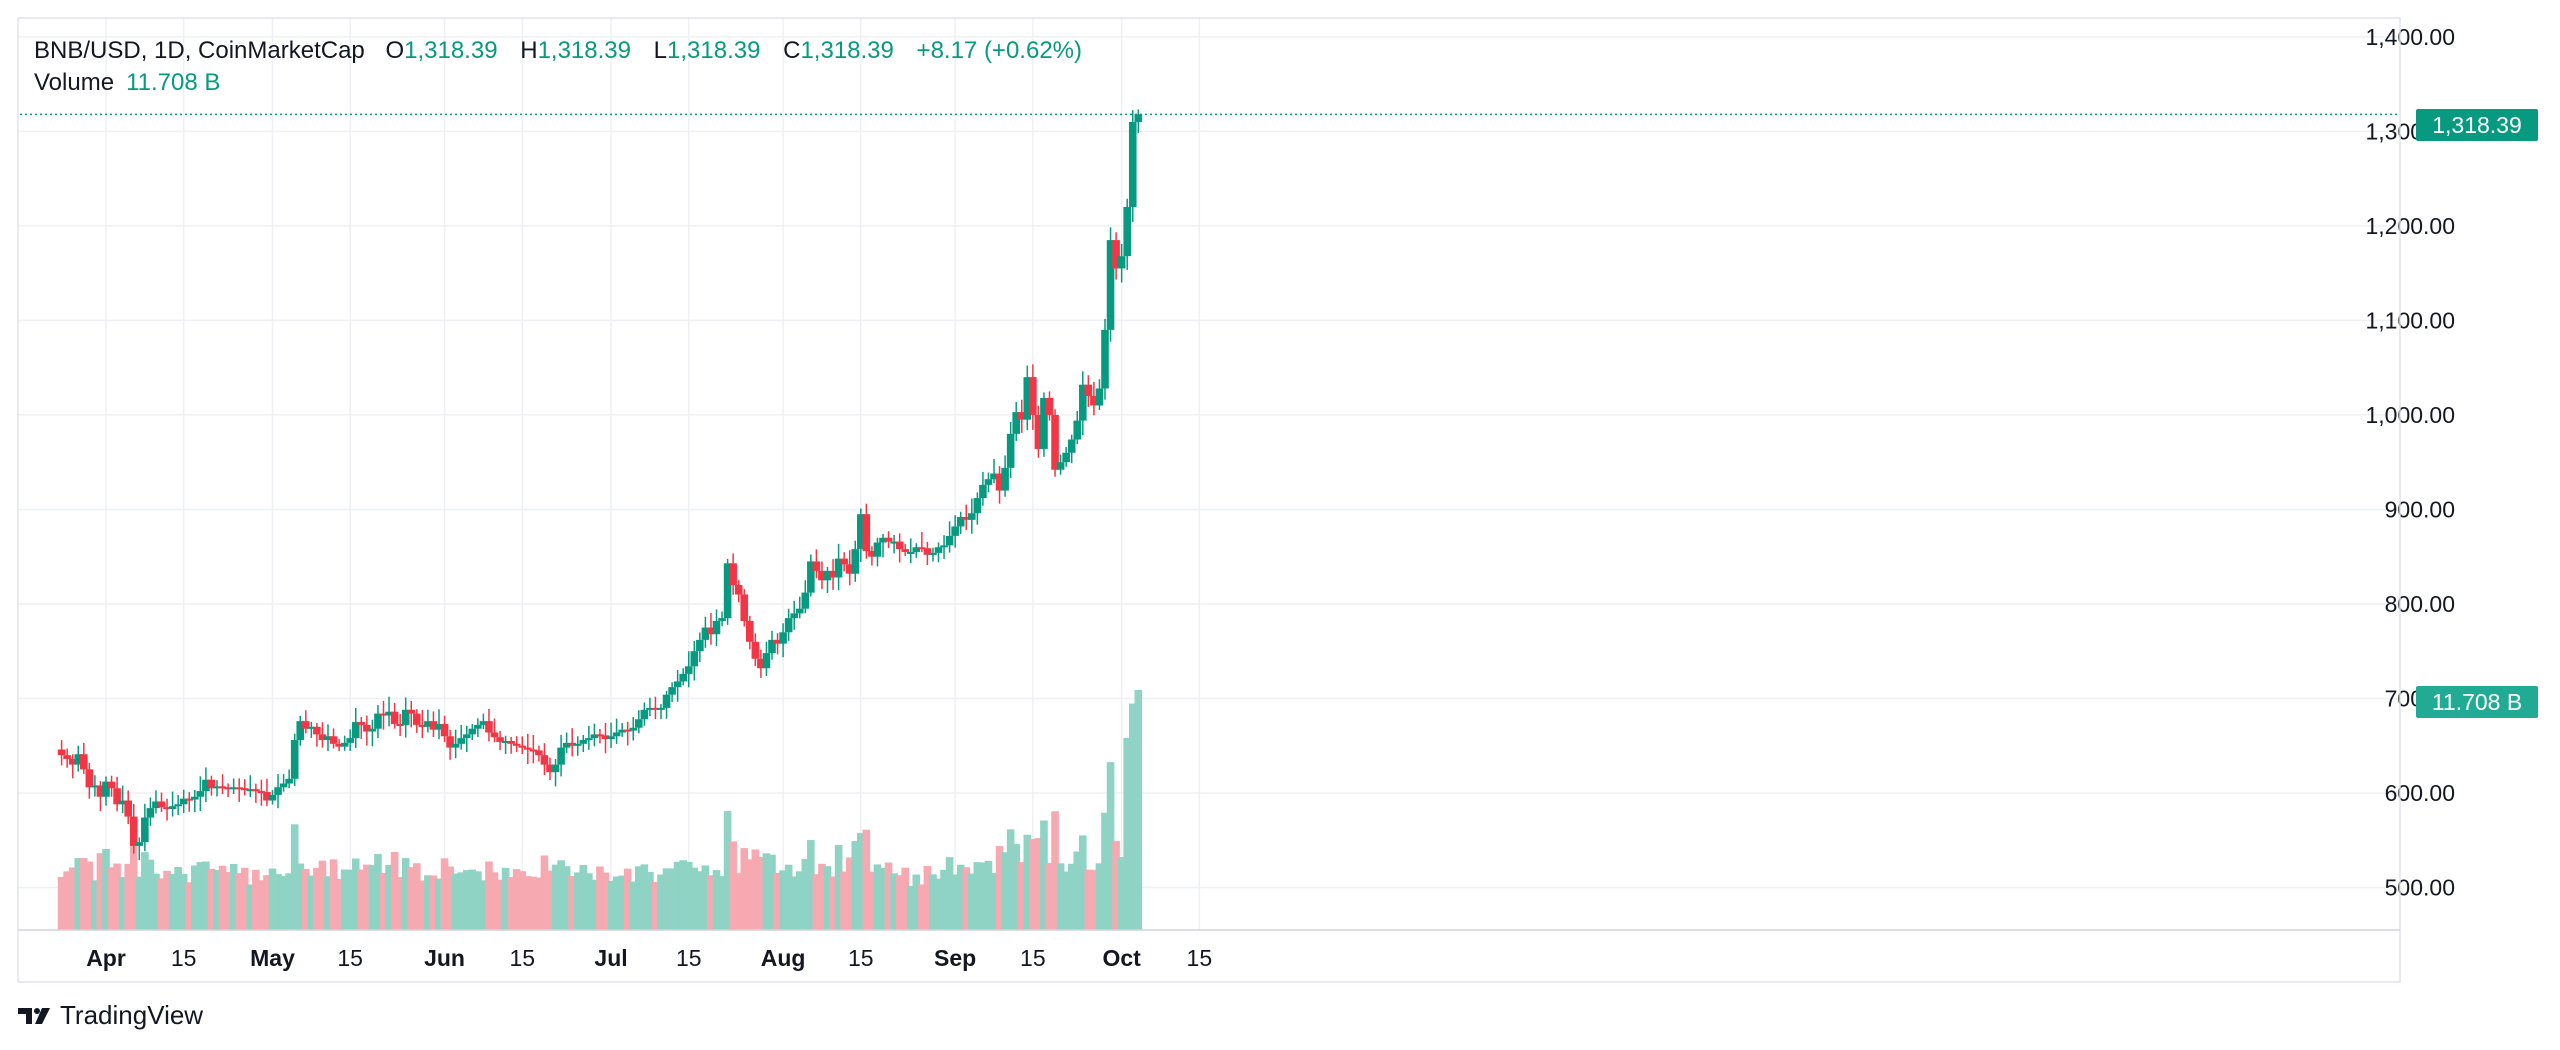 The height and width of the screenshot is (1050, 2560). Describe the element at coordinates (955, 958) in the screenshot. I see `time-tick-label: Sep` at that location.